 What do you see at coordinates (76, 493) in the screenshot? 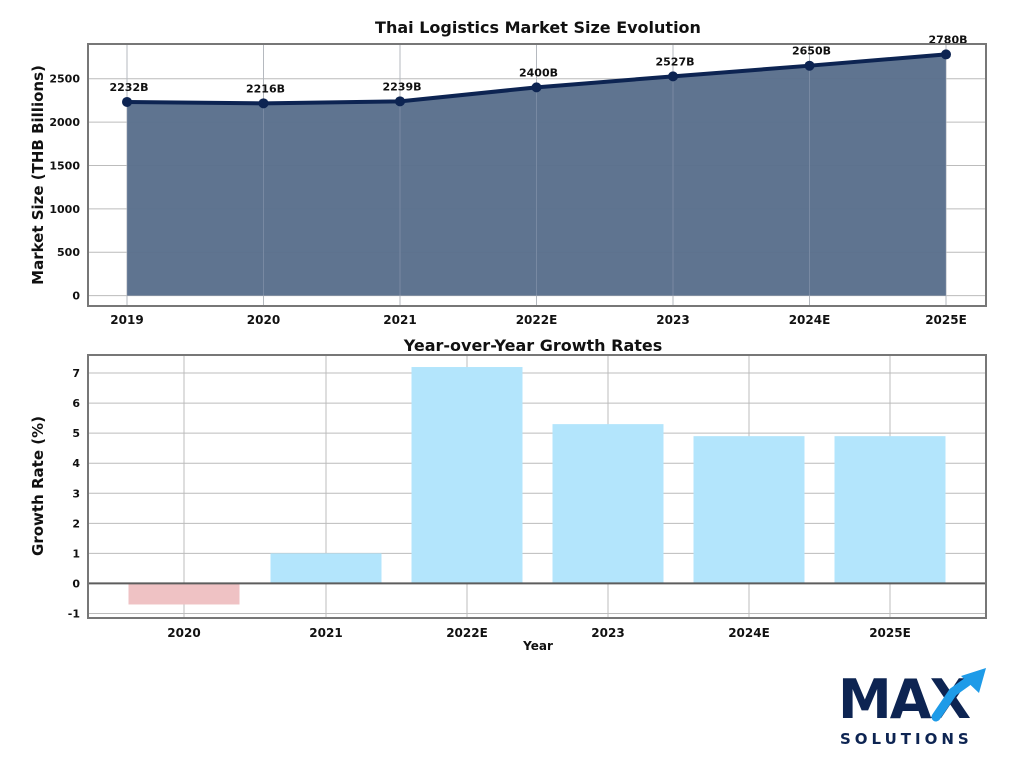
I see `y-tick-label: 3` at bounding box center [76, 493].